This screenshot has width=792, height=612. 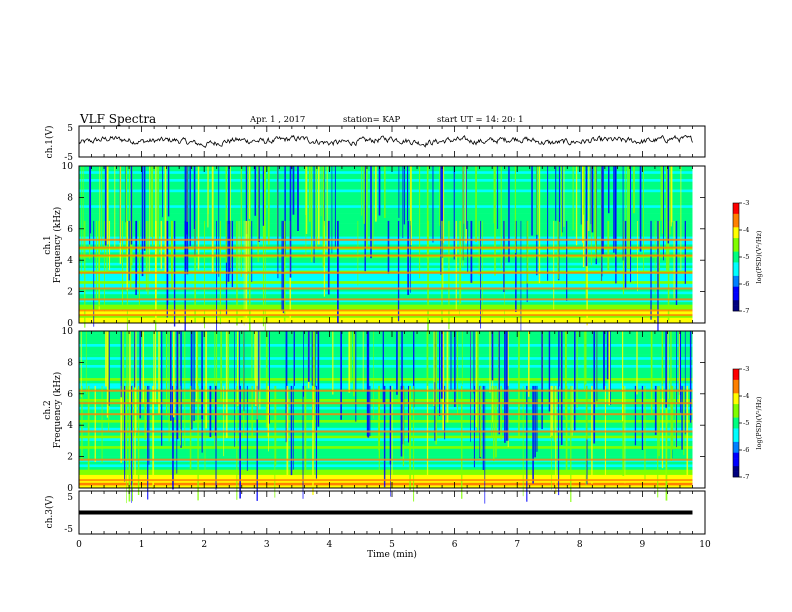 What do you see at coordinates (267, 545) in the screenshot?
I see `xtick-label: 3` at bounding box center [267, 545].